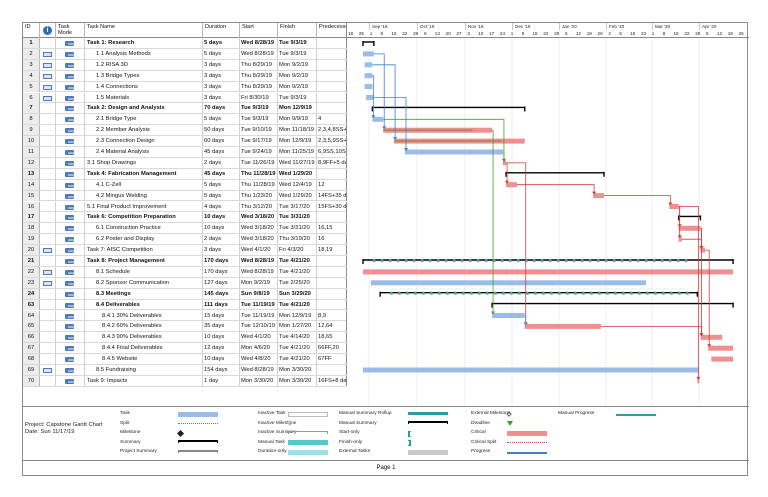 The width and height of the screenshot is (768, 497). Describe the element at coordinates (221, 348) in the screenshot. I see `duration-cell: 12 days` at that location.